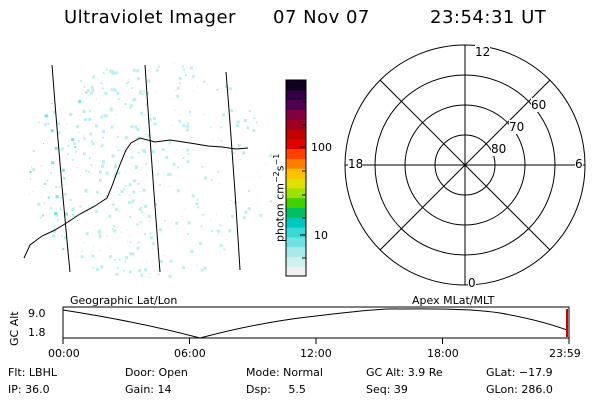 The image size is (600, 400). I want to click on mlt-label-18: 18, so click(356, 164).